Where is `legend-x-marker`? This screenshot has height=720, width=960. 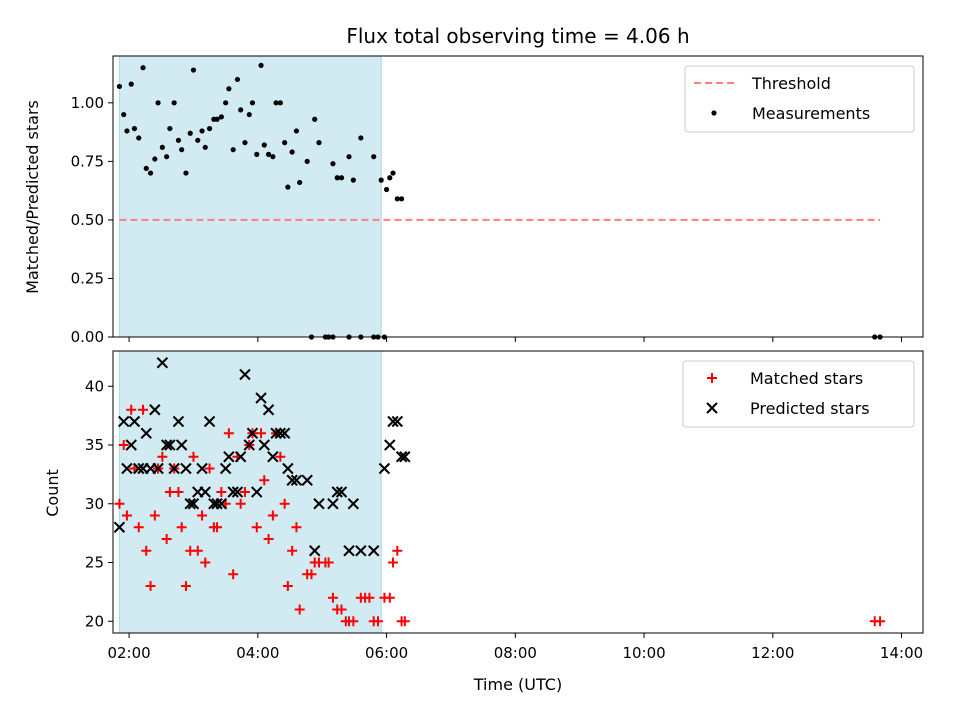
legend-x-marker is located at coordinates (712, 408).